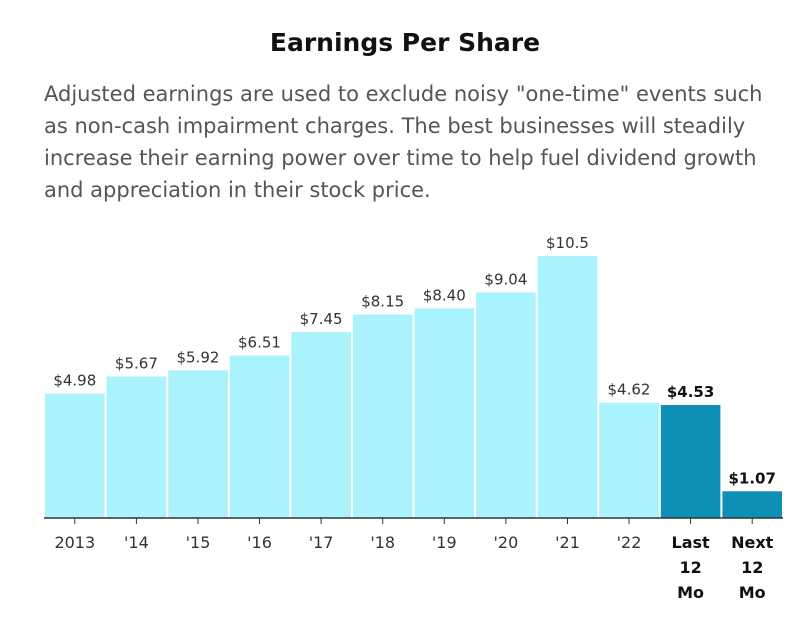 Image resolution: width=810 pixels, height=618 pixels. Describe the element at coordinates (382, 302) in the screenshot. I see `data-label: $8.15` at that location.